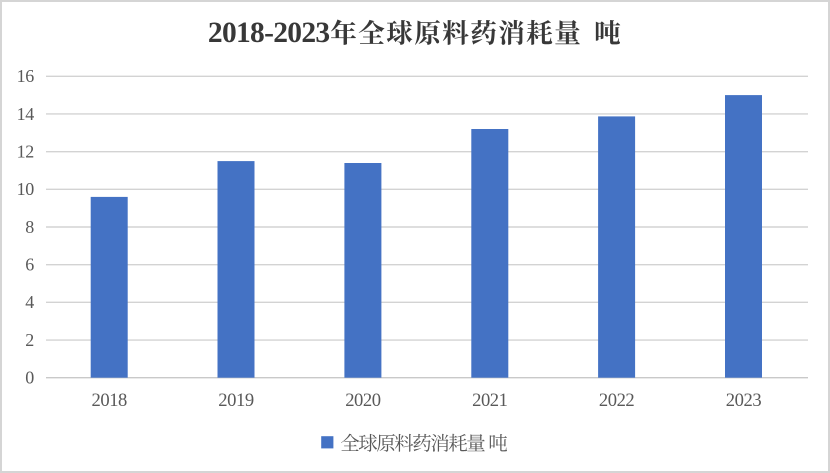 The height and width of the screenshot is (473, 830). What do you see at coordinates (110, 400) in the screenshot?
I see `svg-text: 2018` at bounding box center [110, 400].